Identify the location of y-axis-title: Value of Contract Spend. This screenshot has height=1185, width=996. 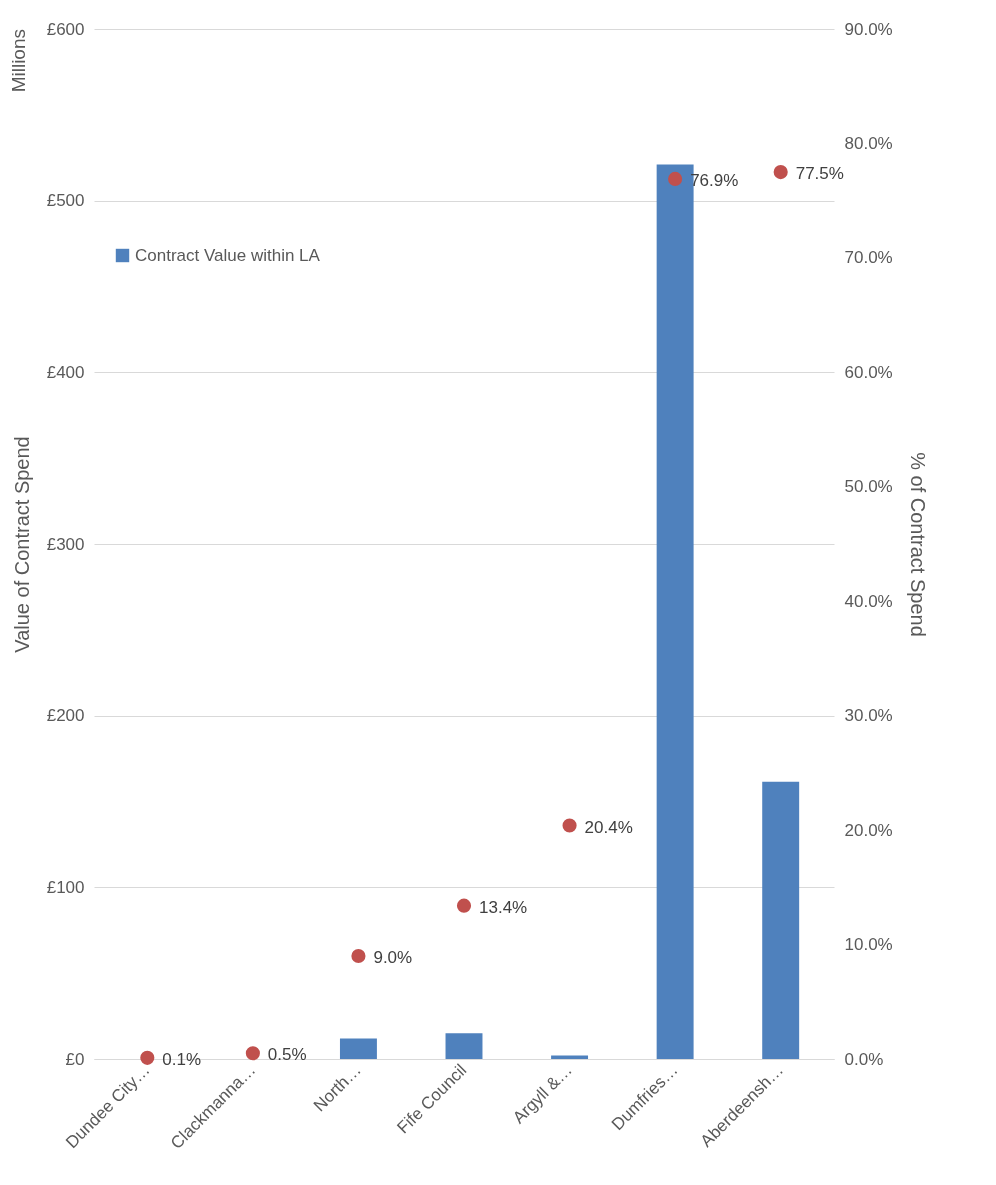
(21, 544).